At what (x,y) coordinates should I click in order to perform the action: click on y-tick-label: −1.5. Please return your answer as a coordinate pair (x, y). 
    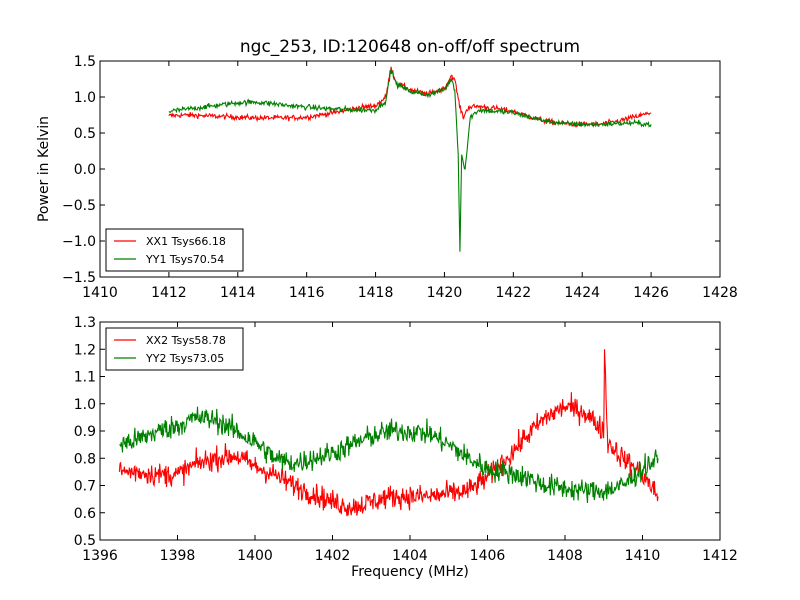
    Looking at the image, I should click on (79, 278).